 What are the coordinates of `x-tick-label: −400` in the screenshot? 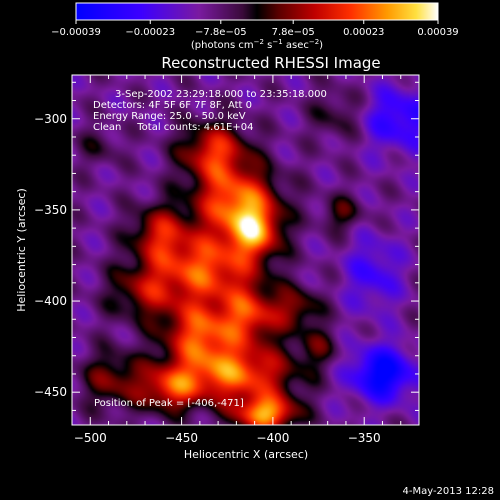 It's located at (272, 438).